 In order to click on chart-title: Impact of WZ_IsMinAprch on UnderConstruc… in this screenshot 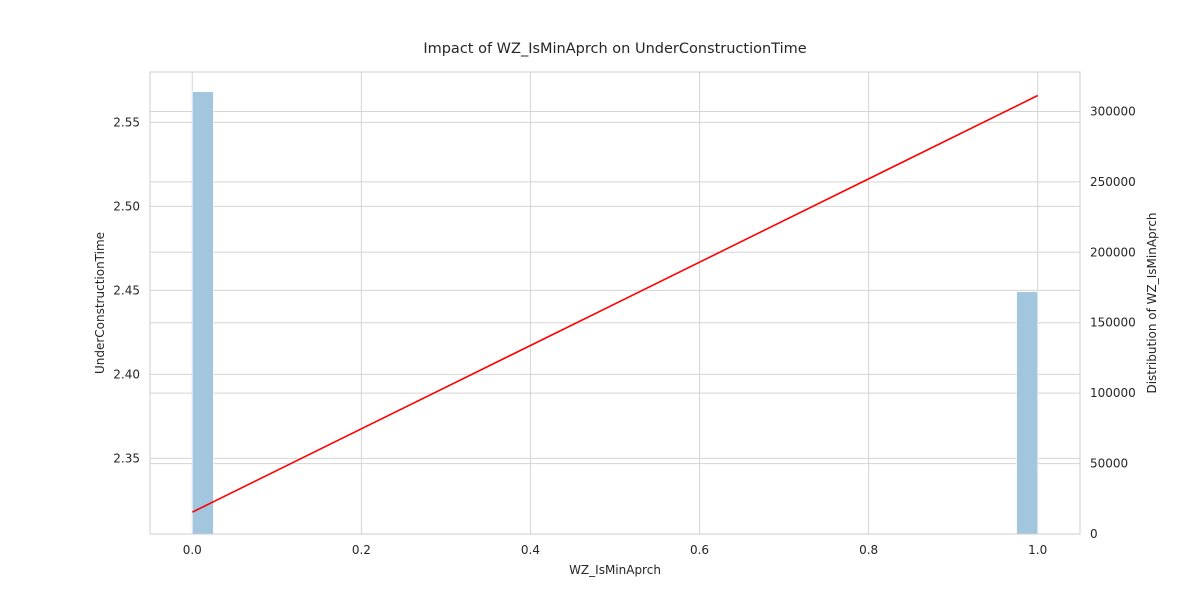, I will do `click(614, 49)`.